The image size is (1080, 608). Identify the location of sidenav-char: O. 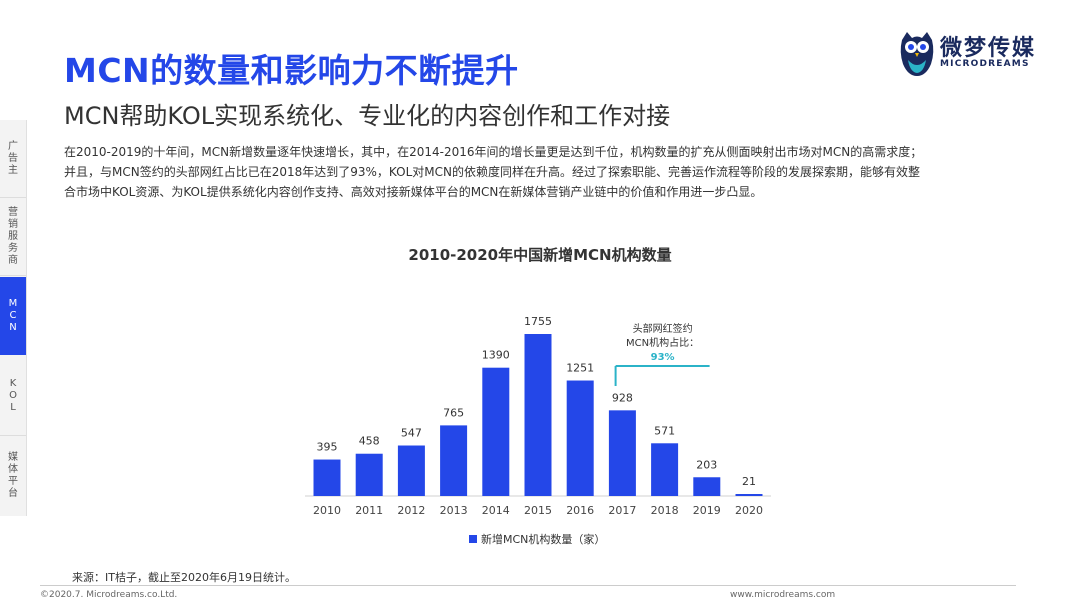
(13, 395).